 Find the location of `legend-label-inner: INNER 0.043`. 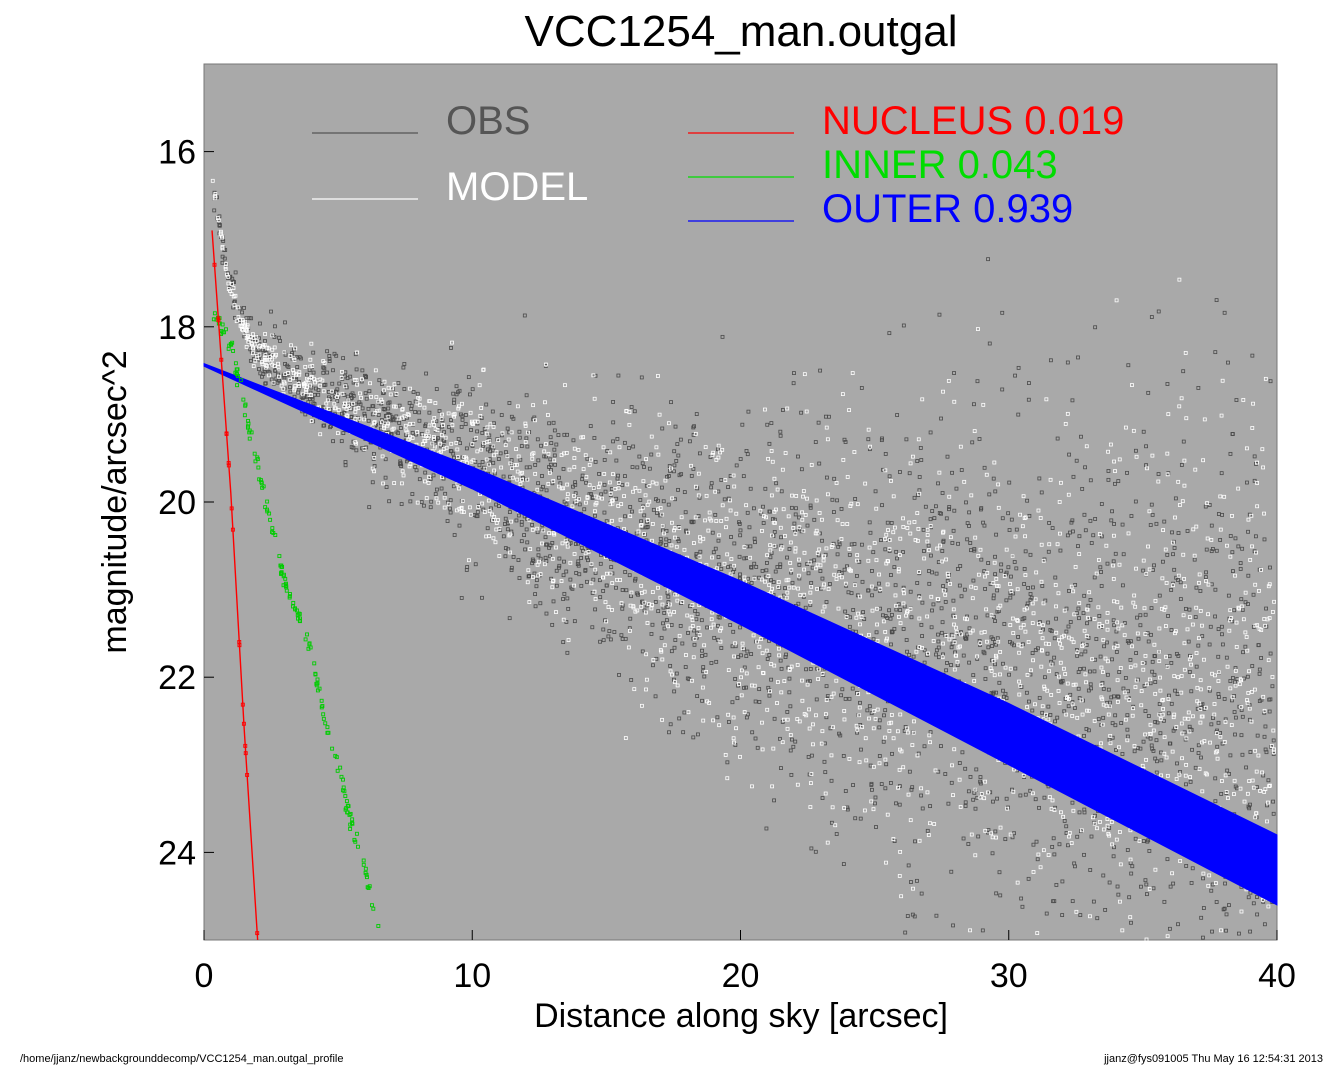

legend-label-inner: INNER 0.043 is located at coordinates (940, 165).